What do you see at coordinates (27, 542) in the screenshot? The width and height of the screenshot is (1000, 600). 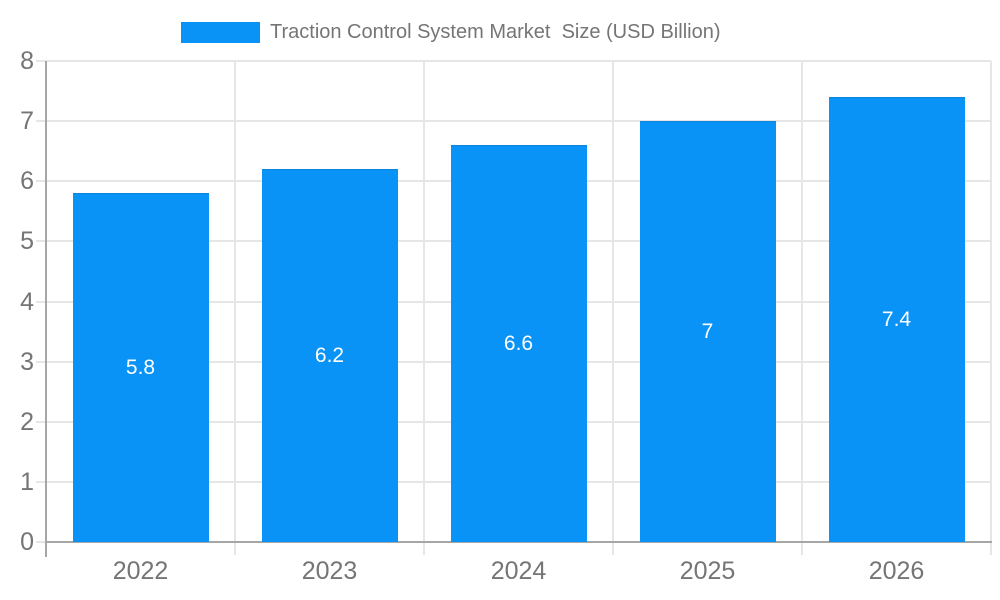 I see `y-axis-tick-label: 0` at bounding box center [27, 542].